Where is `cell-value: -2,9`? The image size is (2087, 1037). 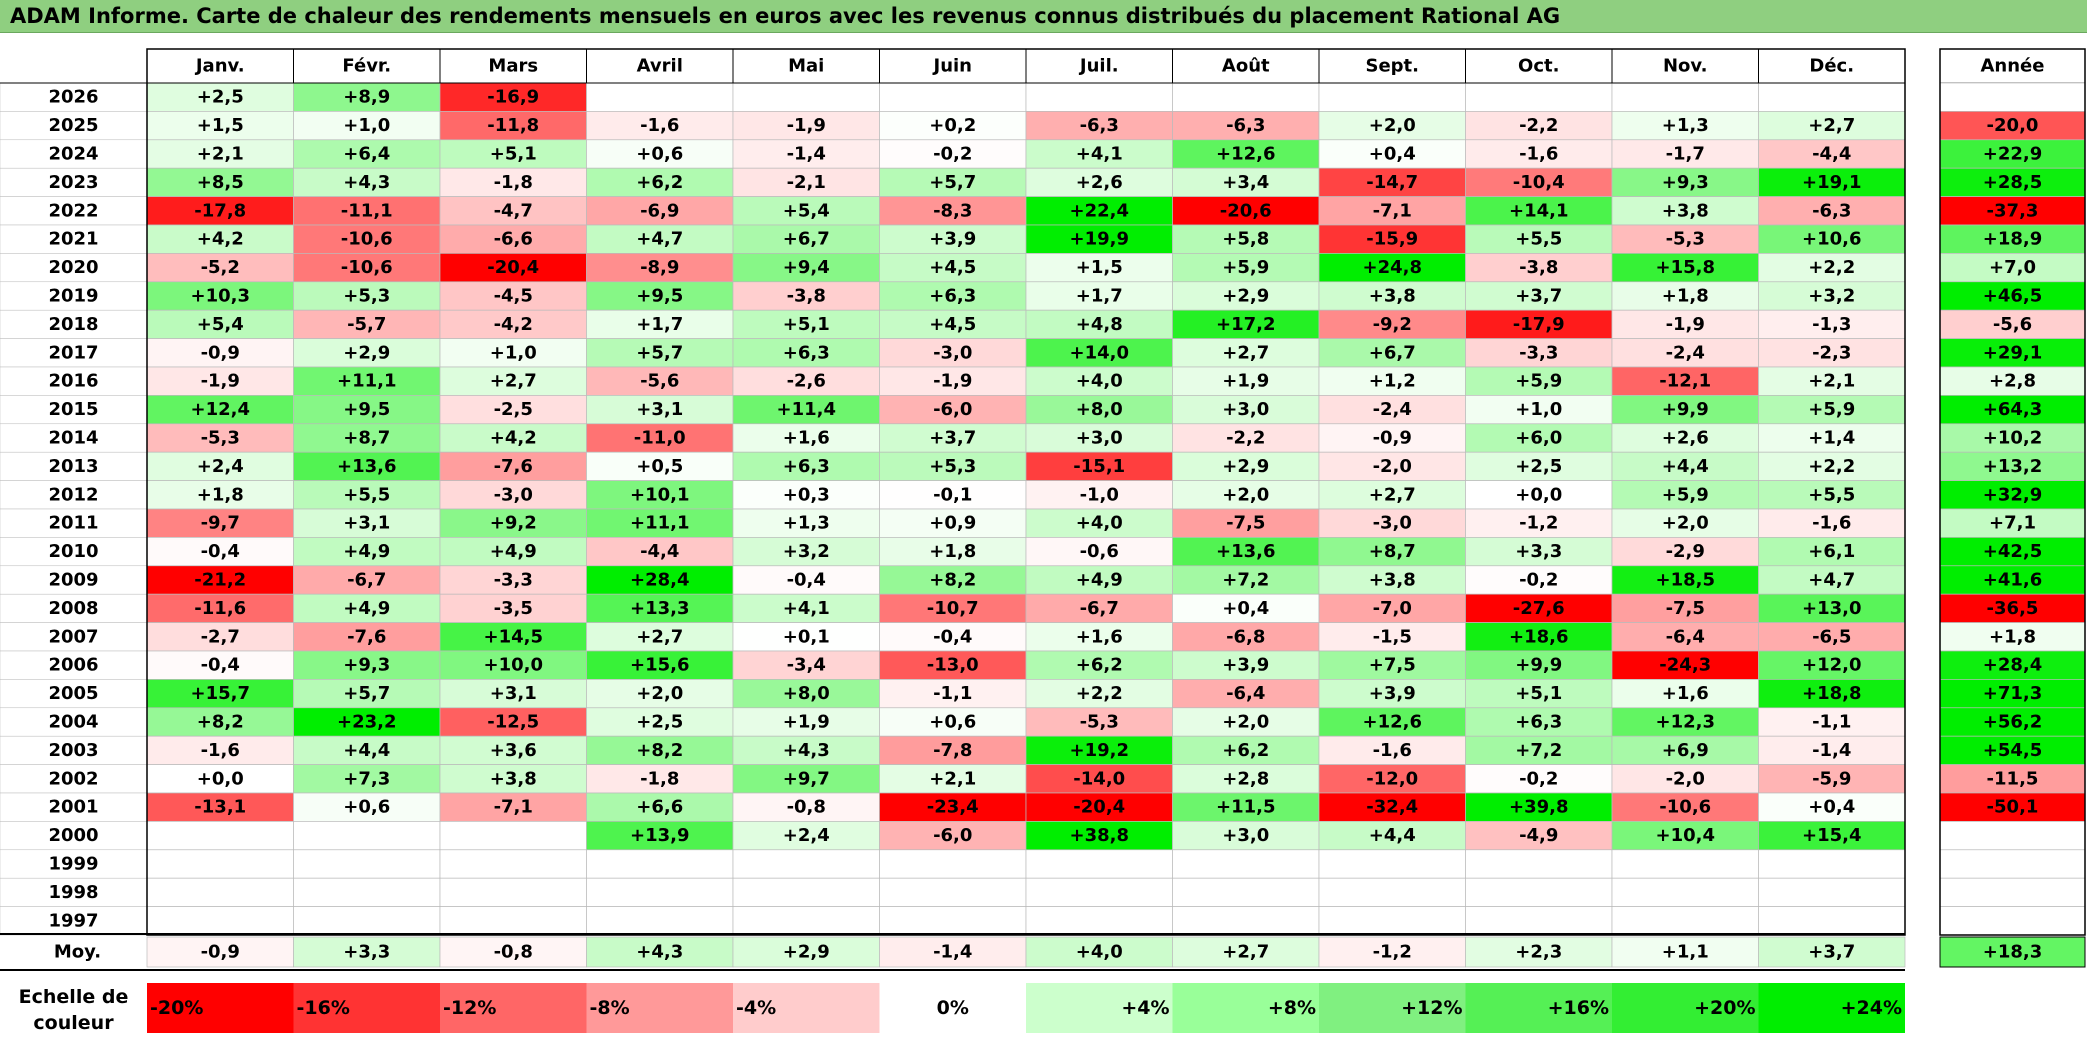
cell-value: -2,9 is located at coordinates (1685, 551).